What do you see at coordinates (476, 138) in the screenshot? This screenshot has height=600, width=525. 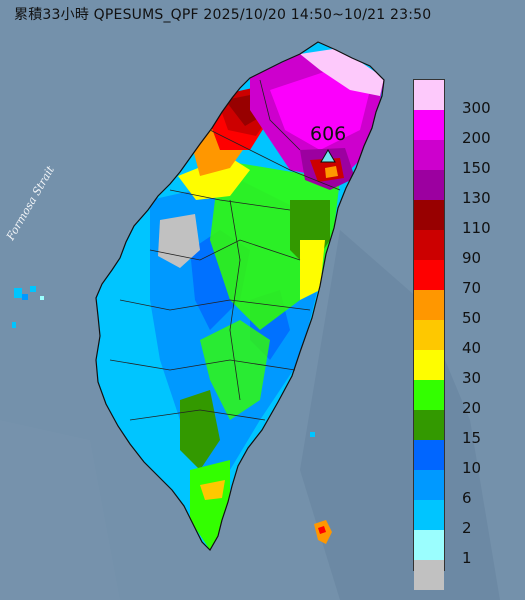 I see `legend-label: 200` at bounding box center [476, 138].